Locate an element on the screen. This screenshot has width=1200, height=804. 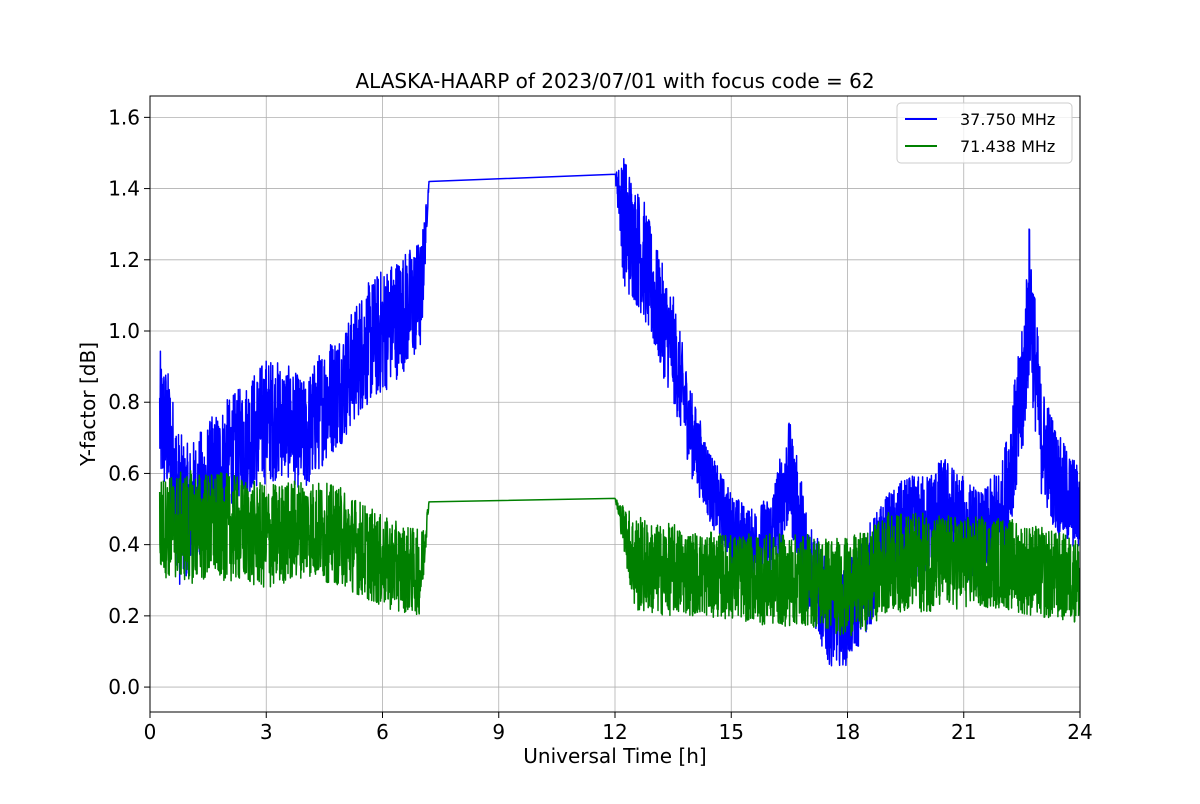
y-tick-label: 1.0 is located at coordinates (124, 331).